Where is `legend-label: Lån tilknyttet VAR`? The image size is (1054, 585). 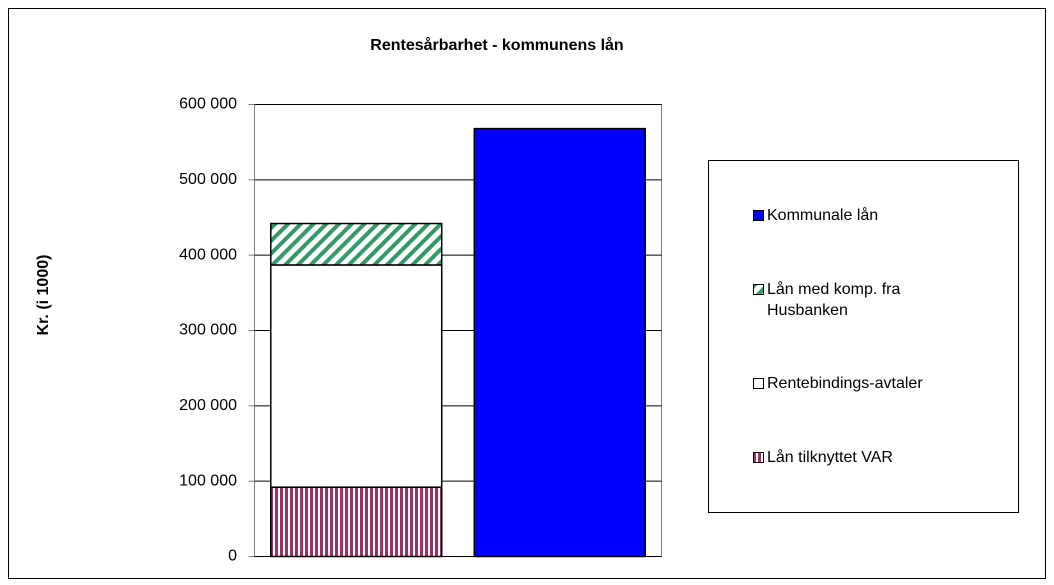
legend-label: Lån tilknyttet VAR is located at coordinates (830, 457).